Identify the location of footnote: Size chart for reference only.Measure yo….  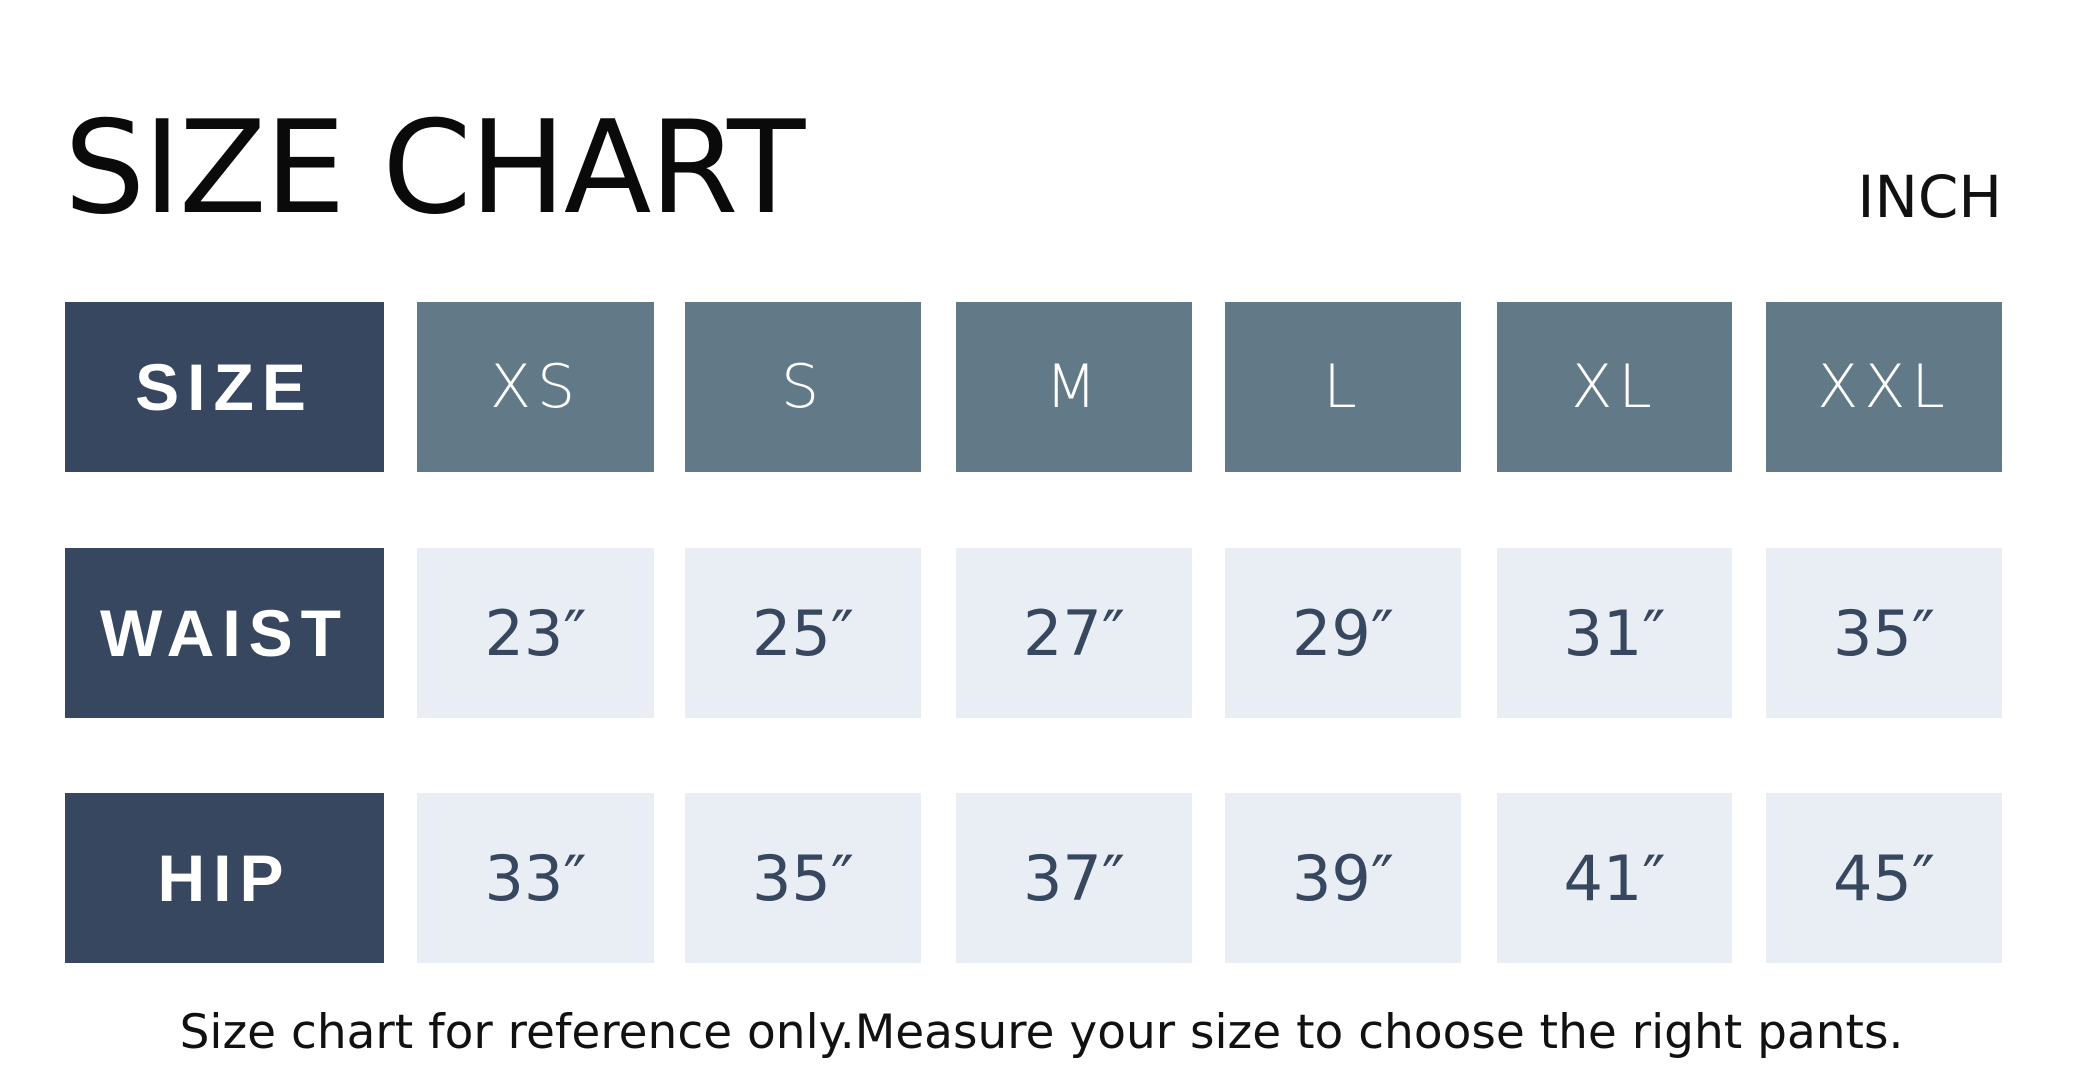
(1041, 1032).